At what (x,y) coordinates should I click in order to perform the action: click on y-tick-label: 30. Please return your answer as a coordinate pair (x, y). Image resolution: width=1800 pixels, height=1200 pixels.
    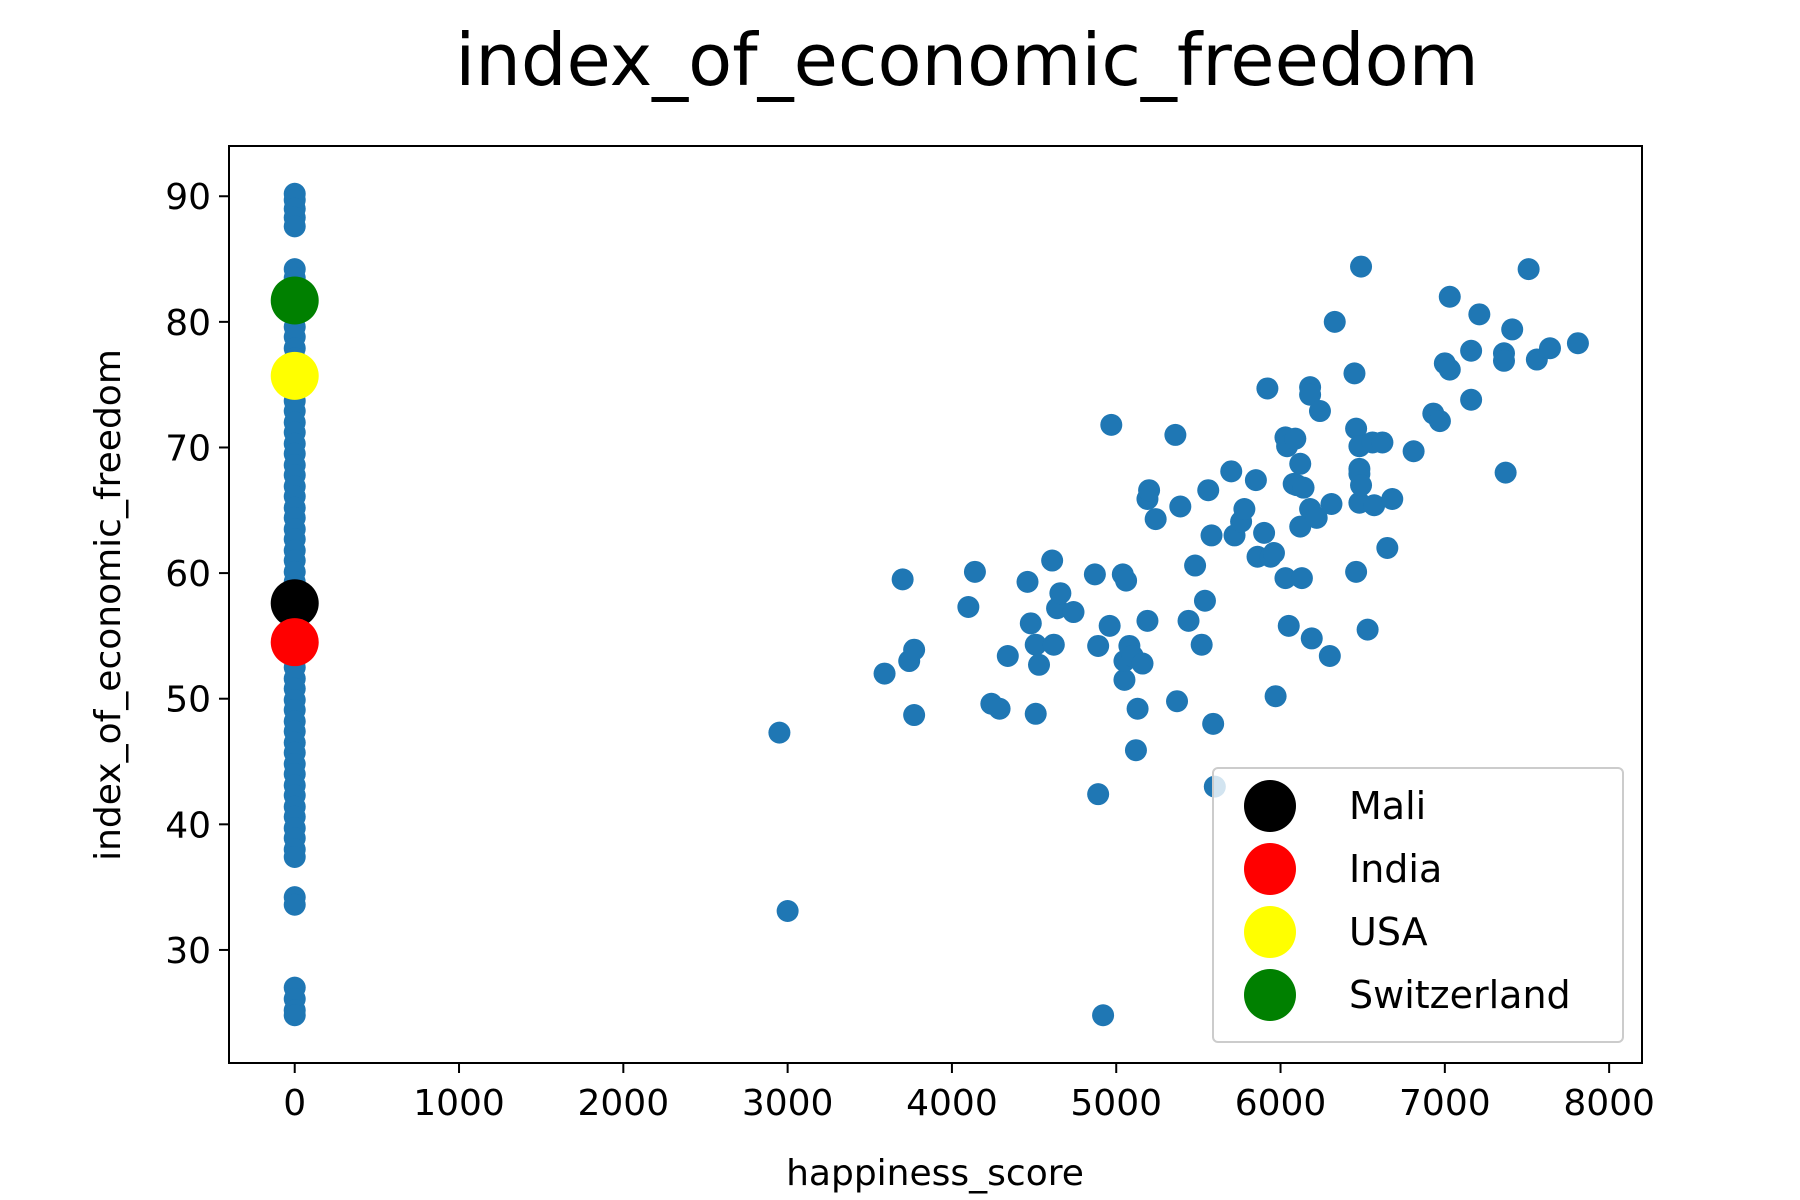
    Looking at the image, I should click on (188, 951).